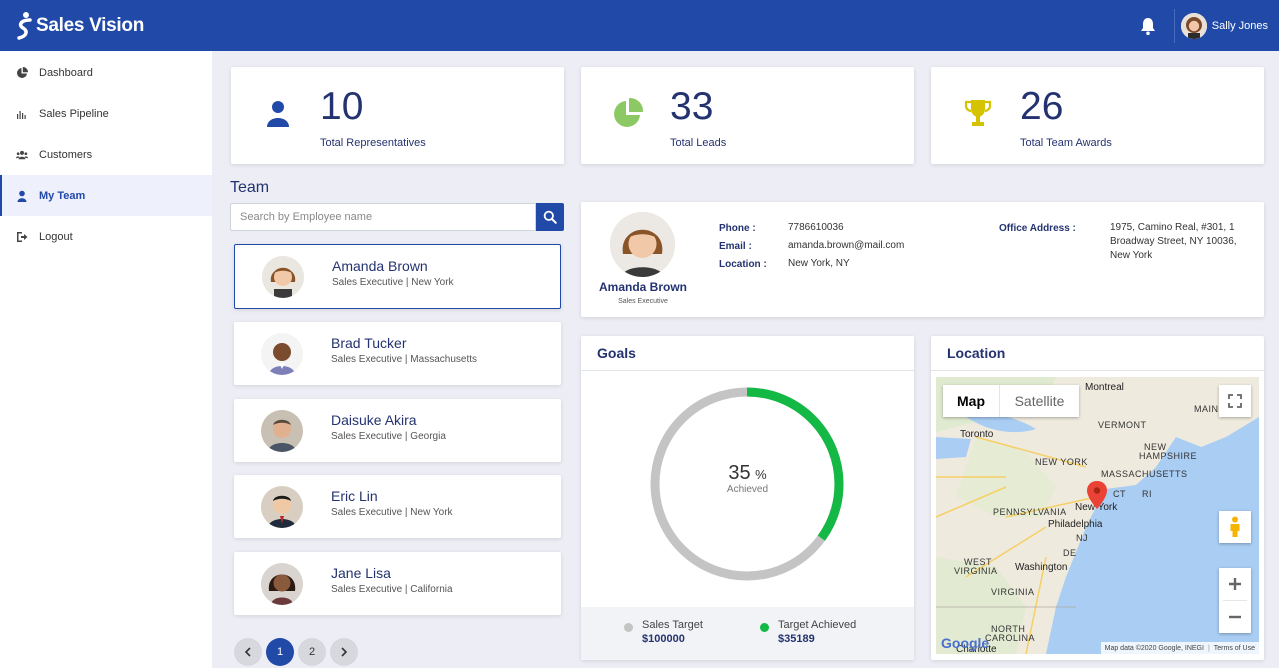 This screenshot has width=1279, height=668. Describe the element at coordinates (978, 562) in the screenshot. I see `map-label-west-virginia-1: WEST` at that location.